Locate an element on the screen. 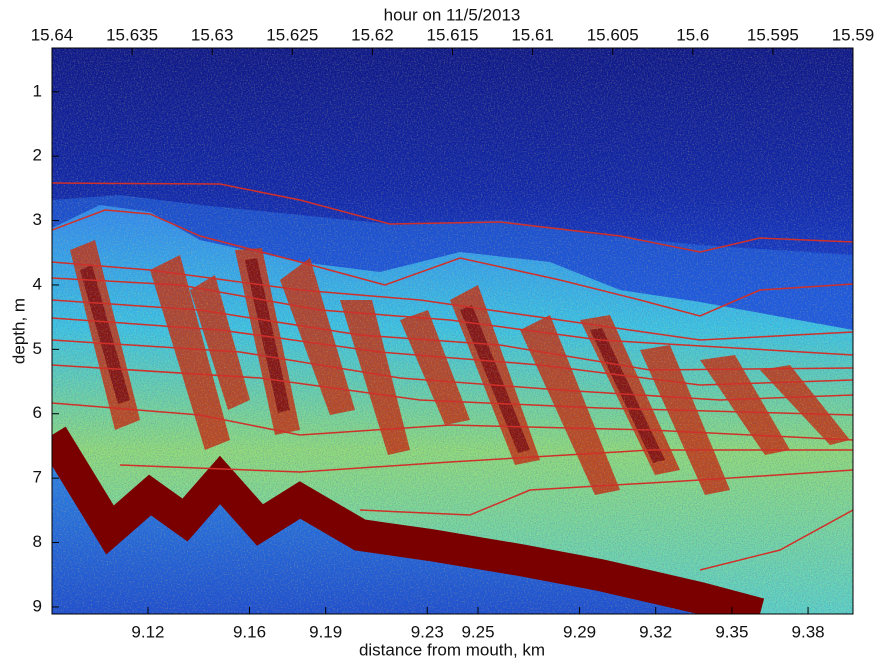 The image size is (887, 664). x2-axis-label: hour on 11/5/2013 is located at coordinates (452, 14).